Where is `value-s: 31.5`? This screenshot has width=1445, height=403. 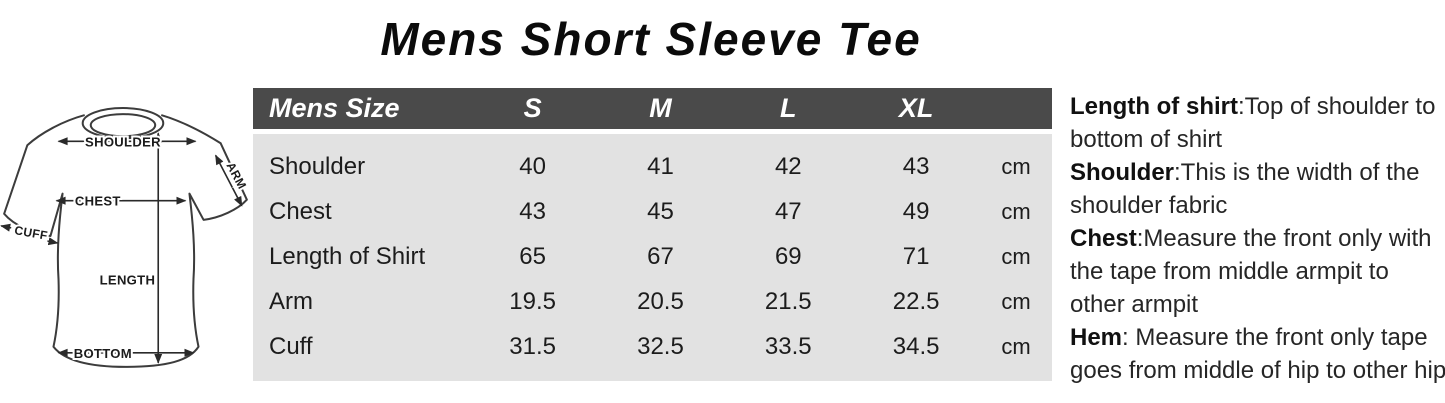 value-s: 31.5 is located at coordinates (532, 346).